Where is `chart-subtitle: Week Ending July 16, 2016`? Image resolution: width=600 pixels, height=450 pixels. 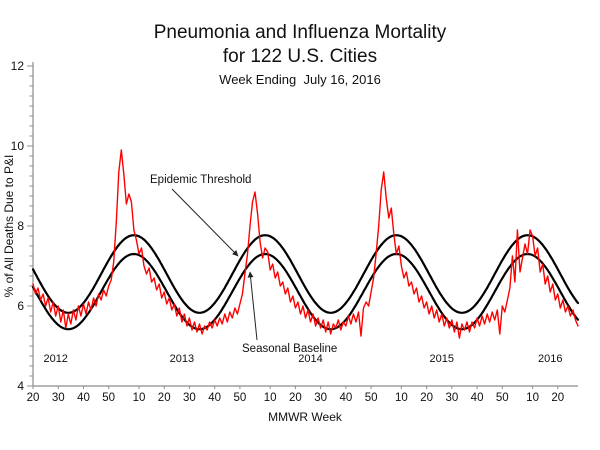 chart-subtitle: Week Ending July 16, 2016 is located at coordinates (300, 79).